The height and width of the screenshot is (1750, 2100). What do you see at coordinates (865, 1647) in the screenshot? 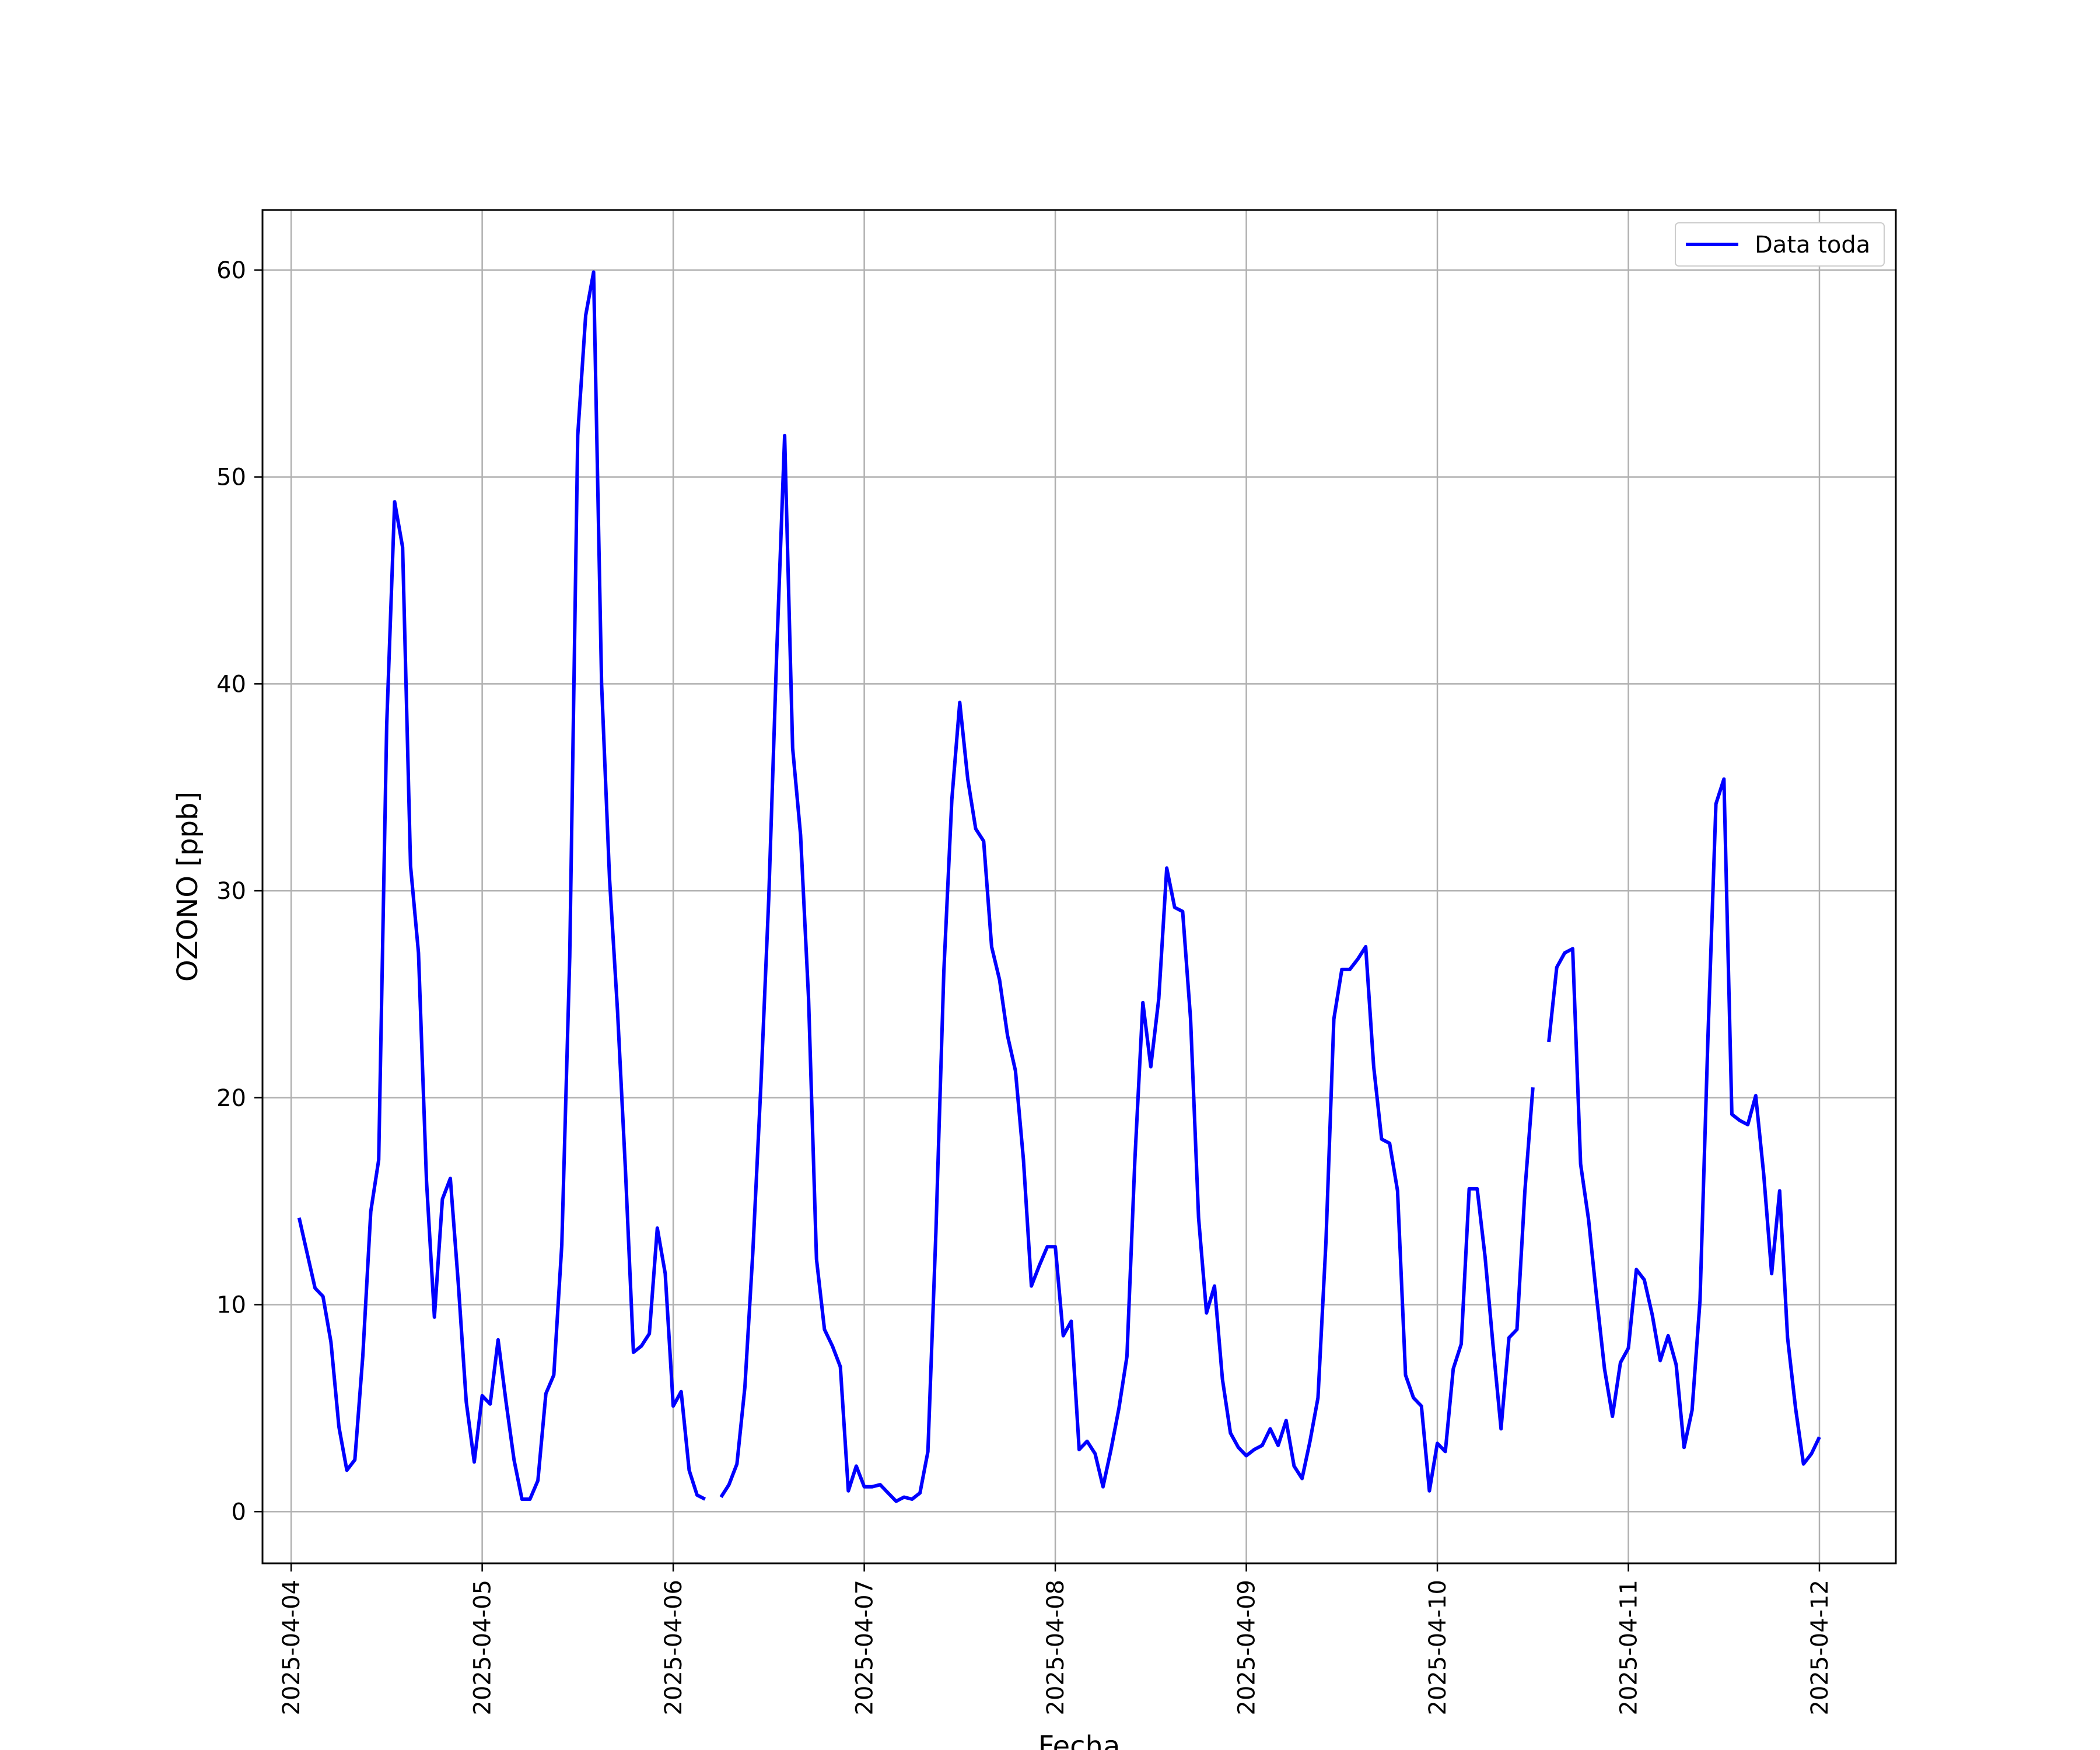
I see `x-tick-label: 2025-04-07` at bounding box center [865, 1647].